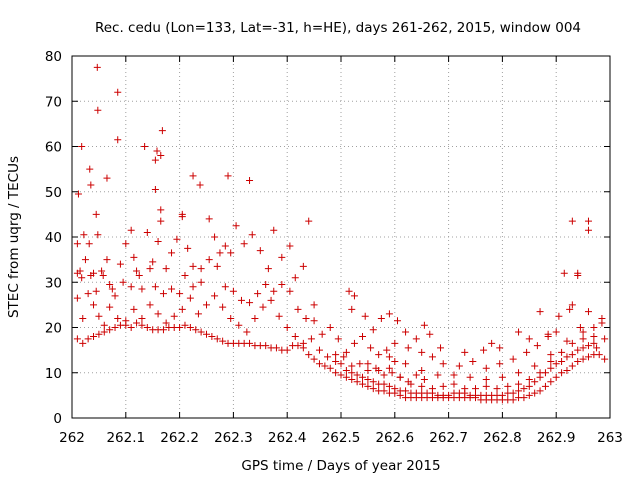 The image size is (640, 480). I want to click on x-tick-label: 262.9, so click(556, 438).